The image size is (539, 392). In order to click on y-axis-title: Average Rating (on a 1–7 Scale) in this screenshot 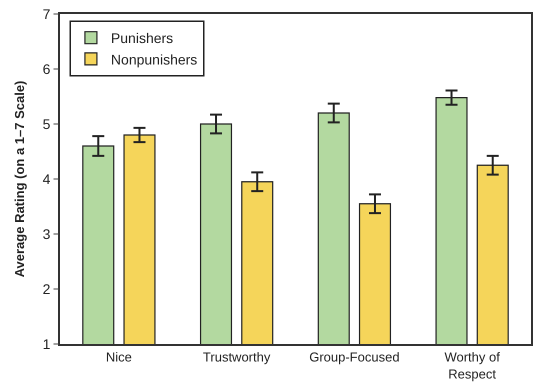, I will do `click(20, 179)`.